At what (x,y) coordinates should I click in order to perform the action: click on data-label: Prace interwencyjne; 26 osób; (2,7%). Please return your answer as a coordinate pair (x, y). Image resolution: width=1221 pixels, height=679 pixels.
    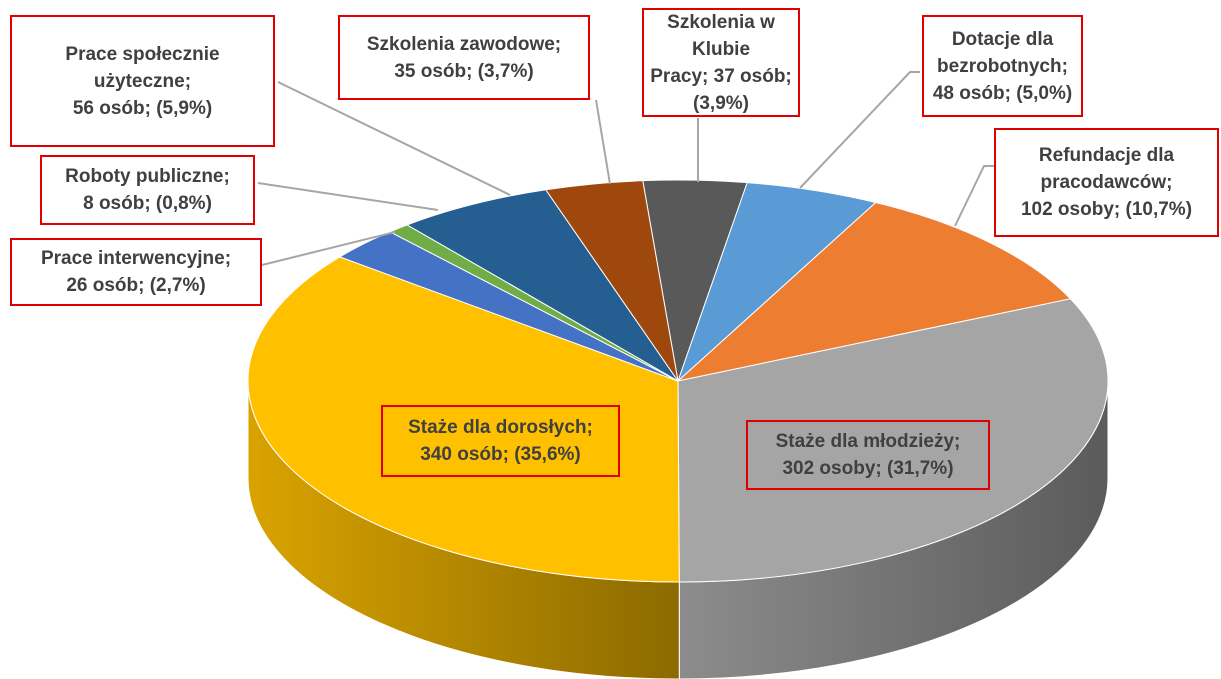
    Looking at the image, I should click on (136, 272).